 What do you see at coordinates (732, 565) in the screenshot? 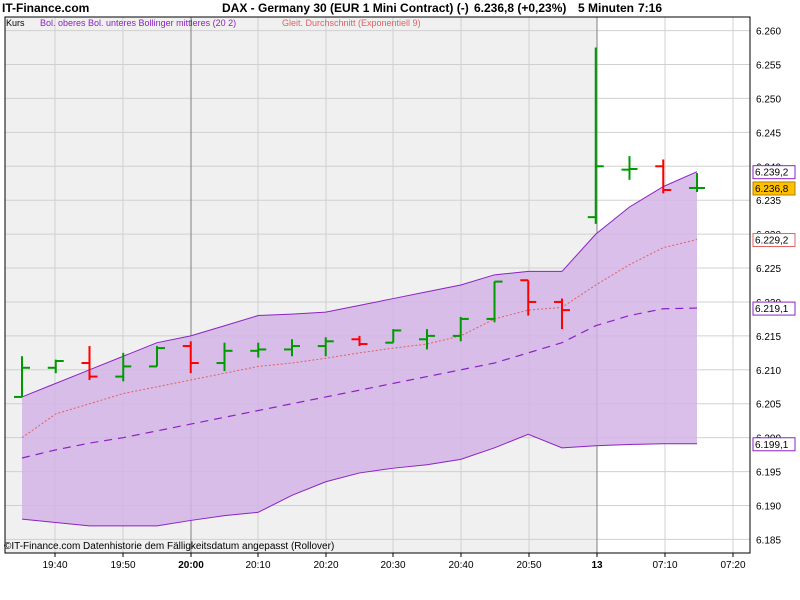
I see `x-tick-label: 07:20` at bounding box center [732, 565].